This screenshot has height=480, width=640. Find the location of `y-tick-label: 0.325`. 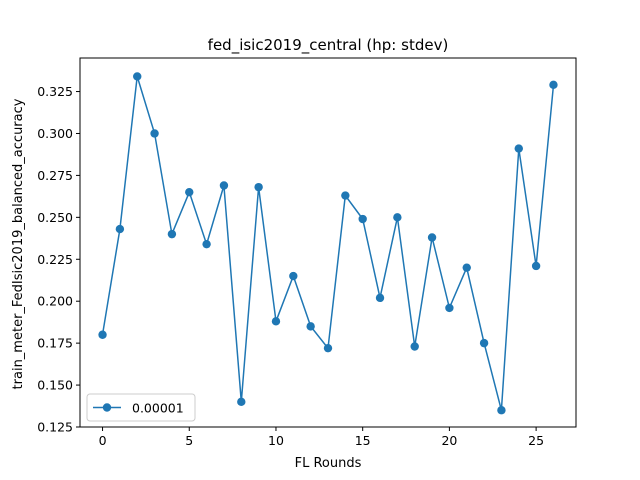

y-tick-label: 0.325 is located at coordinates (55, 91).